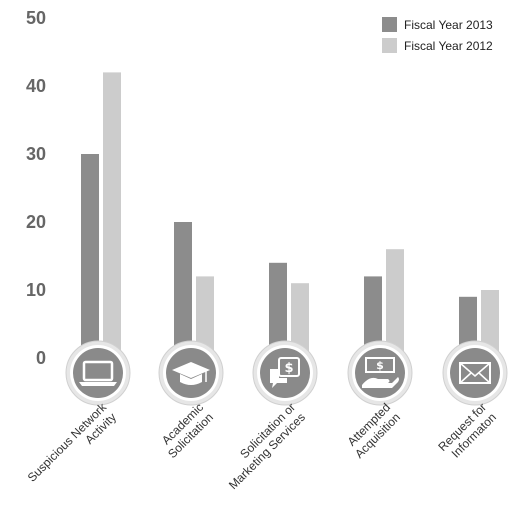 The image size is (514, 507). I want to click on laptop-icon, so click(98, 373).